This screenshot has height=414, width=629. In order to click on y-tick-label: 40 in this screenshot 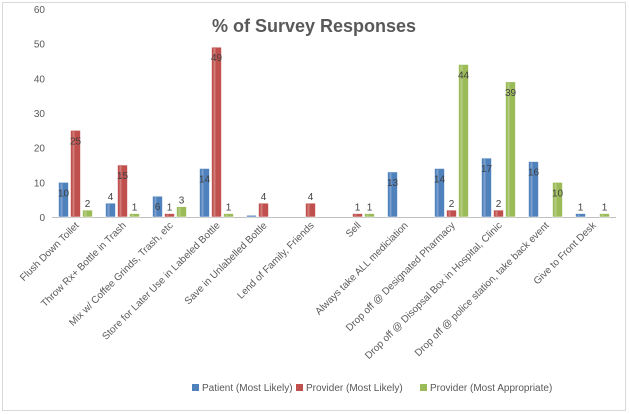, I will do `click(40, 79)`.